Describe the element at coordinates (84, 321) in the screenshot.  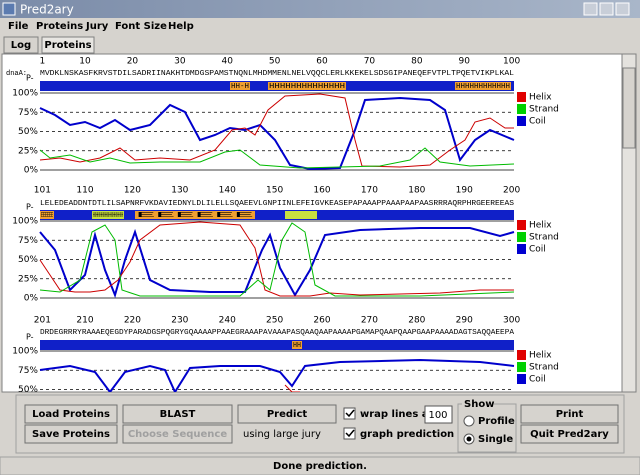
I see `position-tick: 210` at that location.